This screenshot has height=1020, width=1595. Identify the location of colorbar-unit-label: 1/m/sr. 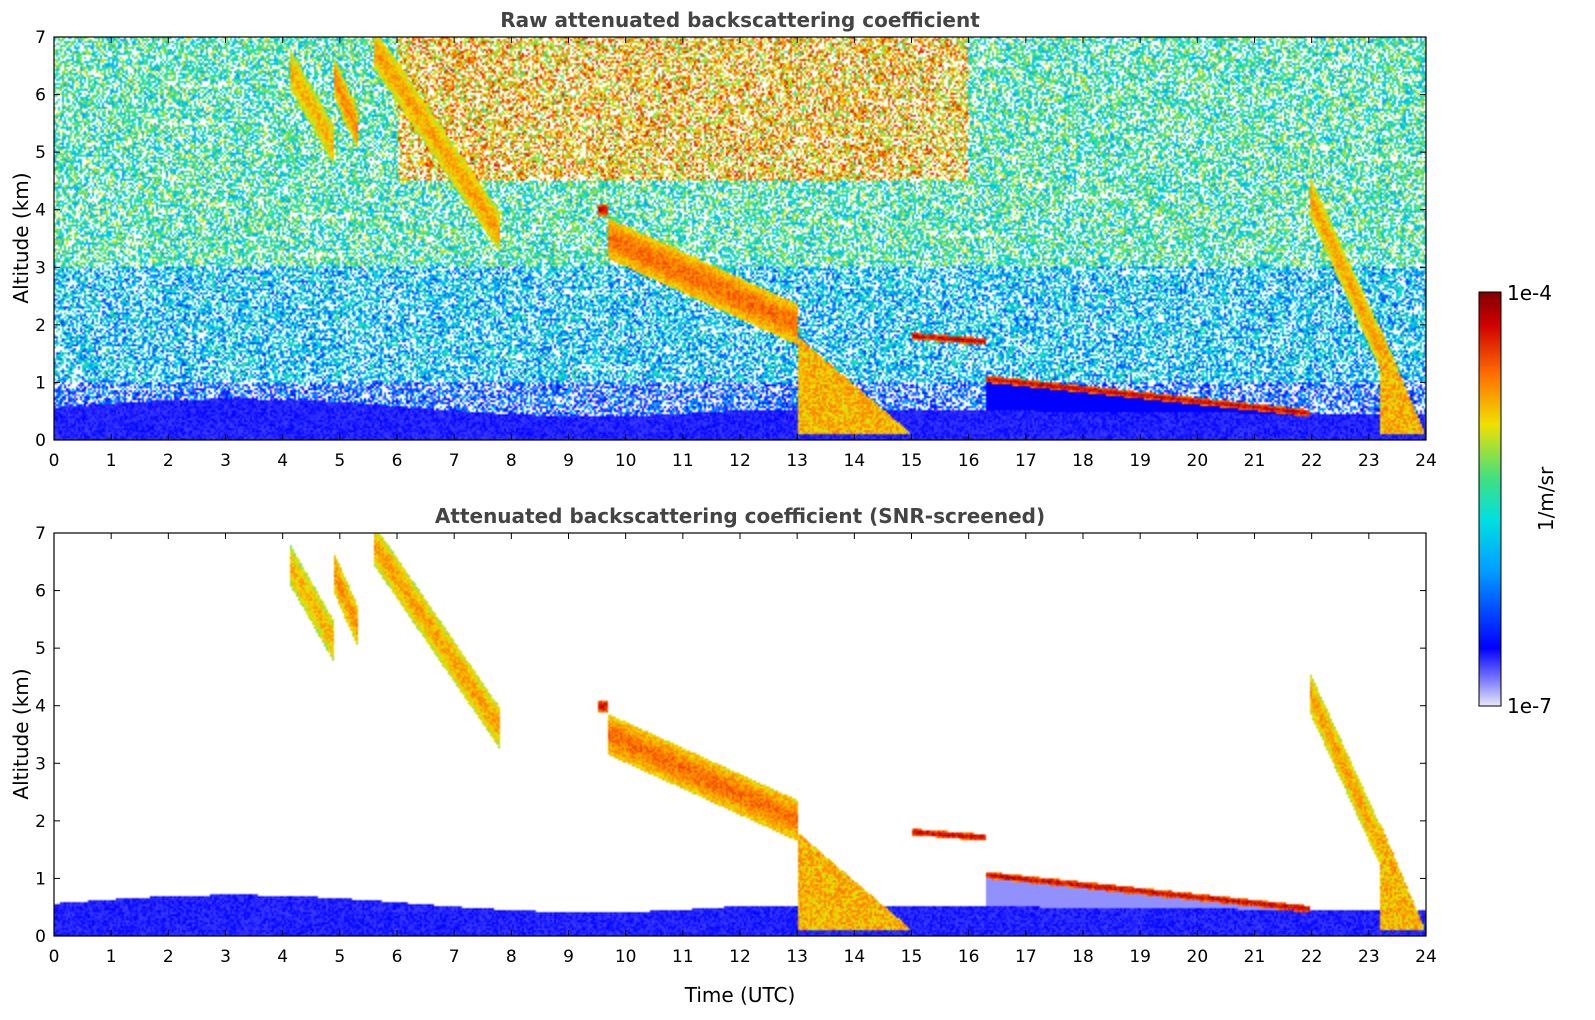
(1546, 498).